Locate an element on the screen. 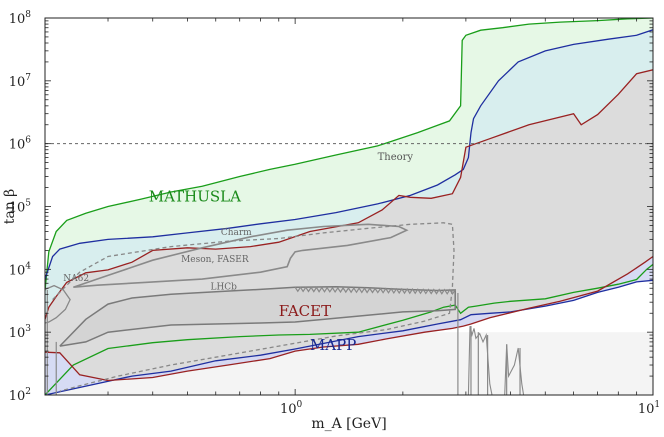 Image resolution: width=664 pixels, height=437 pixels. na62-contour is located at coordinates (58, 304).